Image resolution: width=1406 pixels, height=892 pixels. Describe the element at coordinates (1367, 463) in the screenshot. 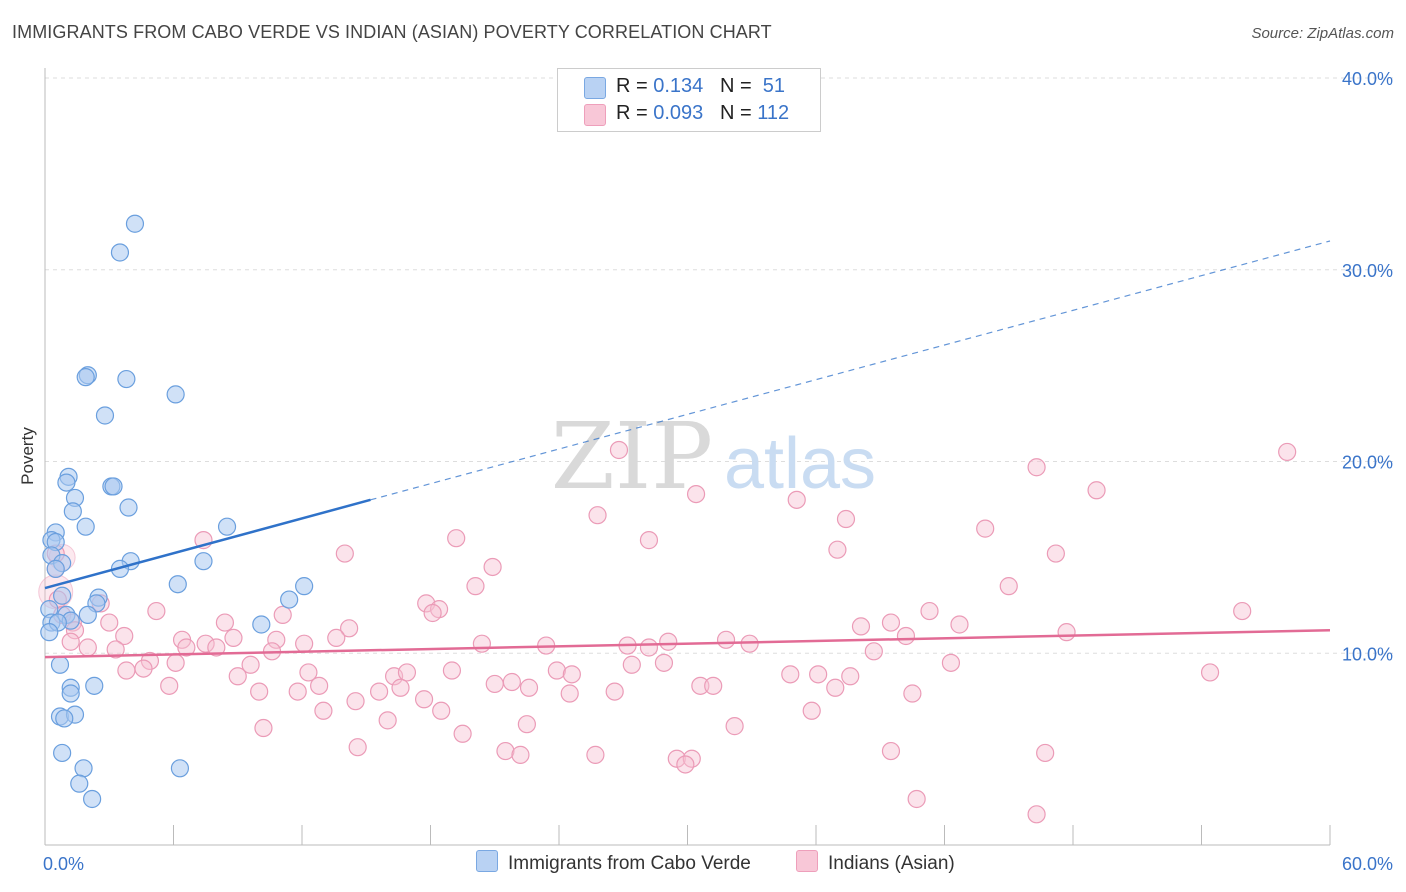

I see `y-tick-label: 20.0%` at that location.